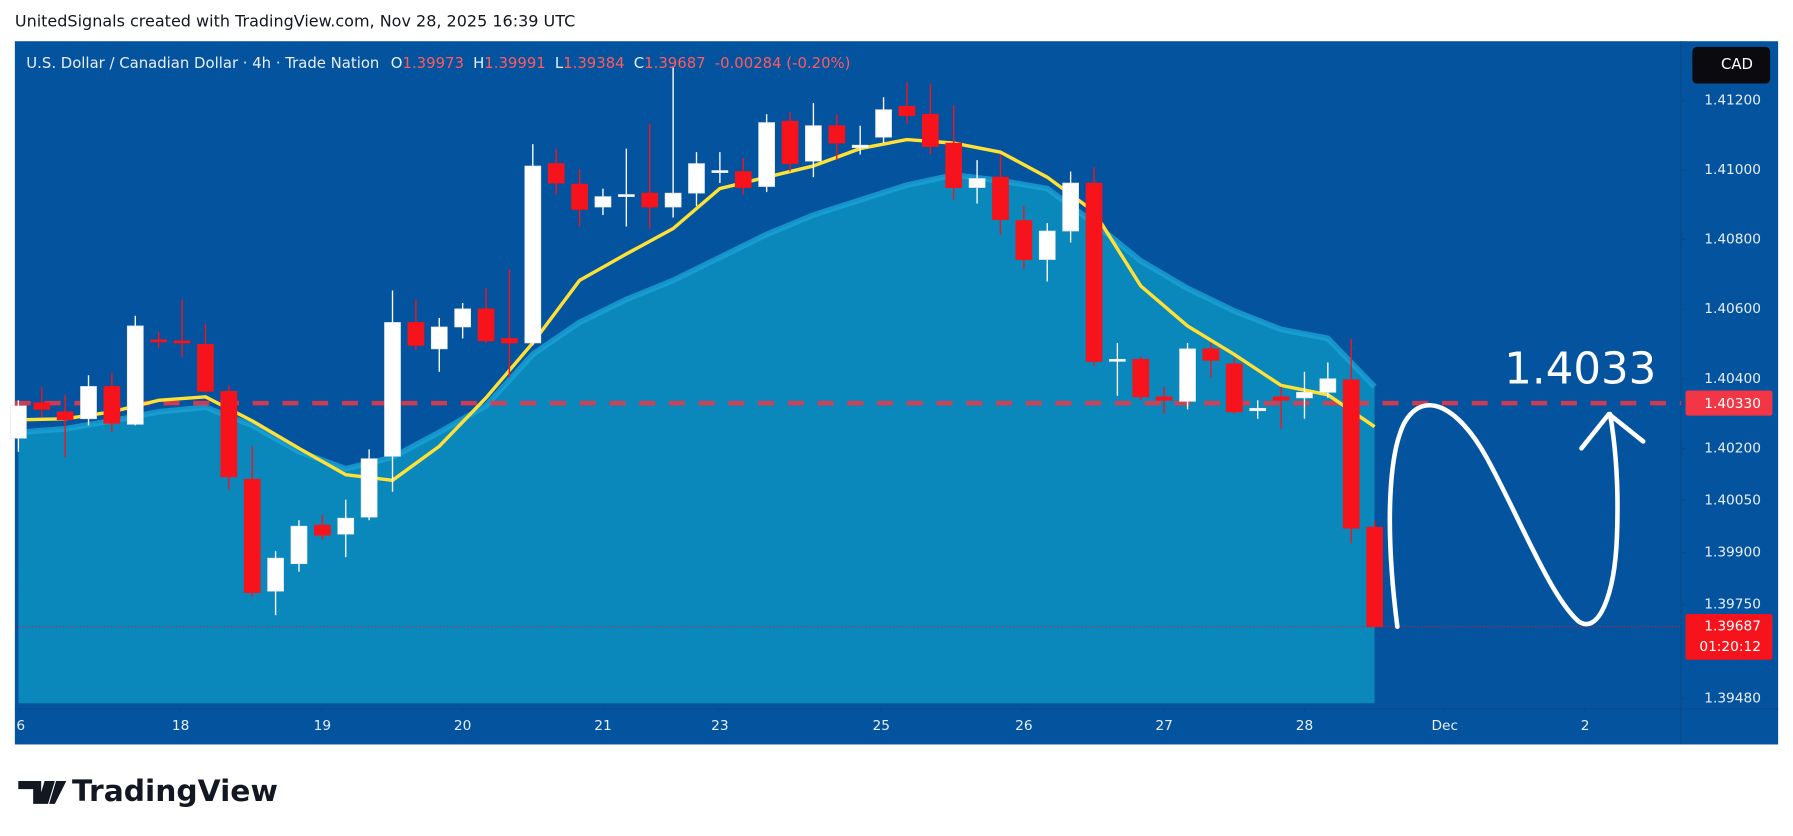 The image size is (1793, 836). Describe the element at coordinates (514, 63) in the screenshot. I see `legend-value: 1.39991` at that location.